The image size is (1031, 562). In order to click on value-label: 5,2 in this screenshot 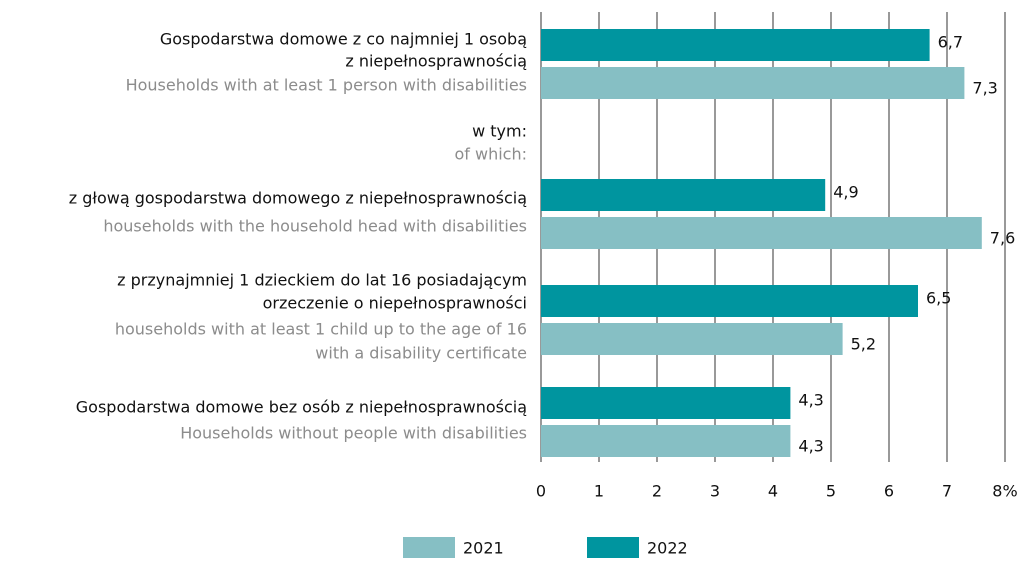, I will do `click(863, 344)`.